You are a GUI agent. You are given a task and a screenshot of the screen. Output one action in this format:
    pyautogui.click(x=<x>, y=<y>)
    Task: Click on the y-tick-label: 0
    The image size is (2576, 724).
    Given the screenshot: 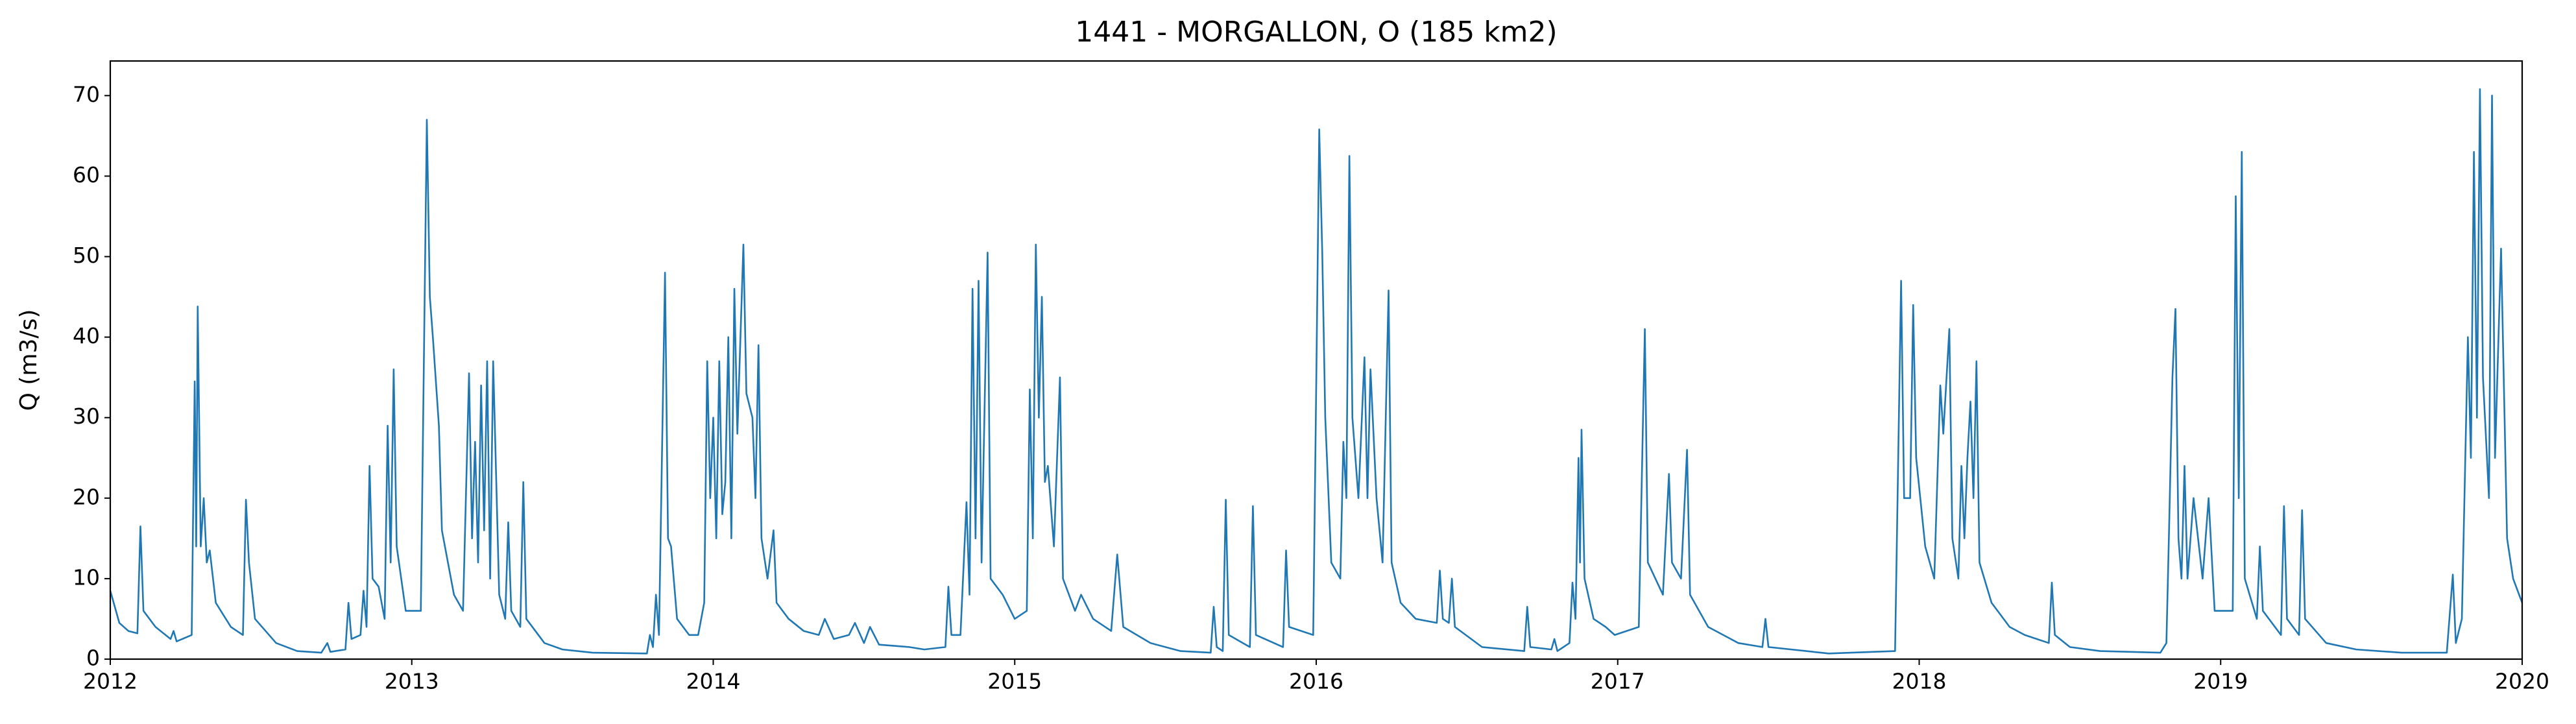 What is the action you would take?
    pyautogui.click(x=93, y=658)
    